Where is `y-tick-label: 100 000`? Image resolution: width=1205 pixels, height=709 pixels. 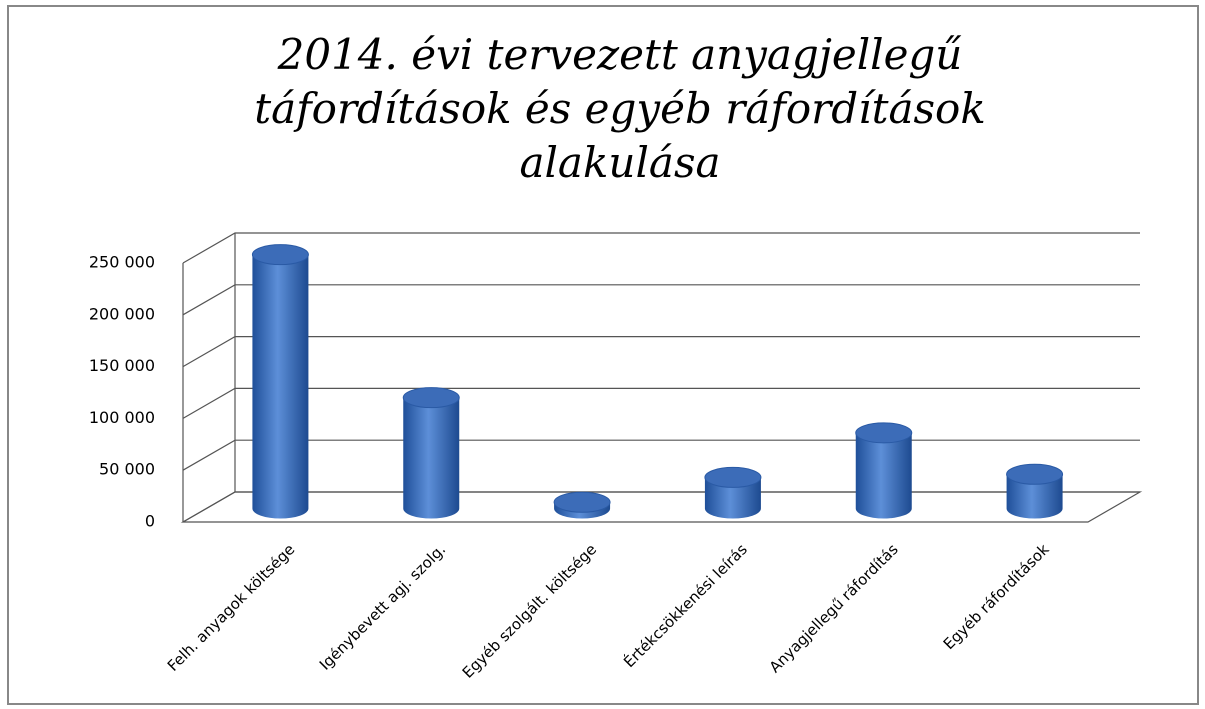 y-tick-label: 100 000 is located at coordinates (122, 417).